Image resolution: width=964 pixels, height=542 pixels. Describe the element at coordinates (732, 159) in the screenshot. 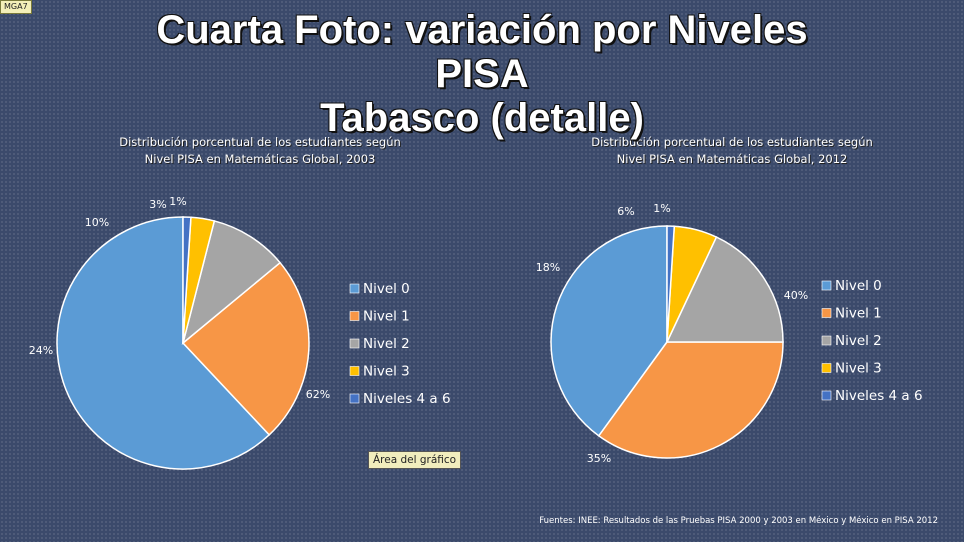

I see `chart-title-line: Nivel PISA en Matemáticas Global, 2012` at that location.